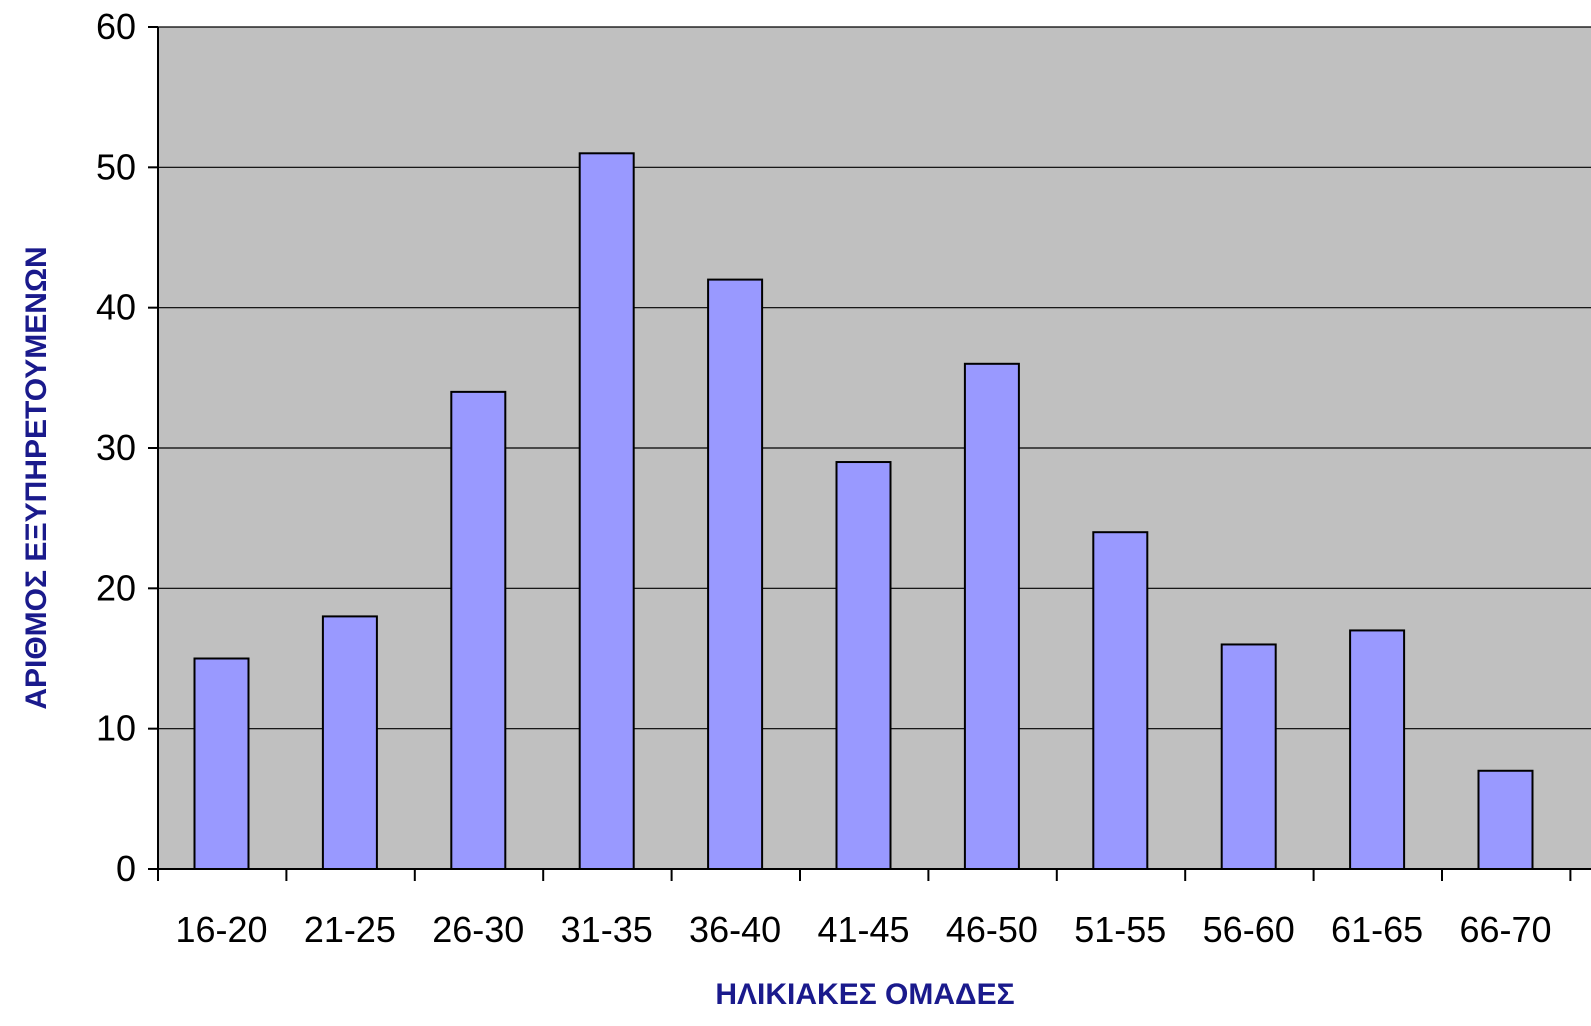 Image resolution: width=1591 pixels, height=1026 pixels. I want to click on y-axis-title: ΑΡΙΘΜΟΣ ΕΞΥΠΗΡΕΤΟΥΜΕΝΩΝ, so click(36, 477).